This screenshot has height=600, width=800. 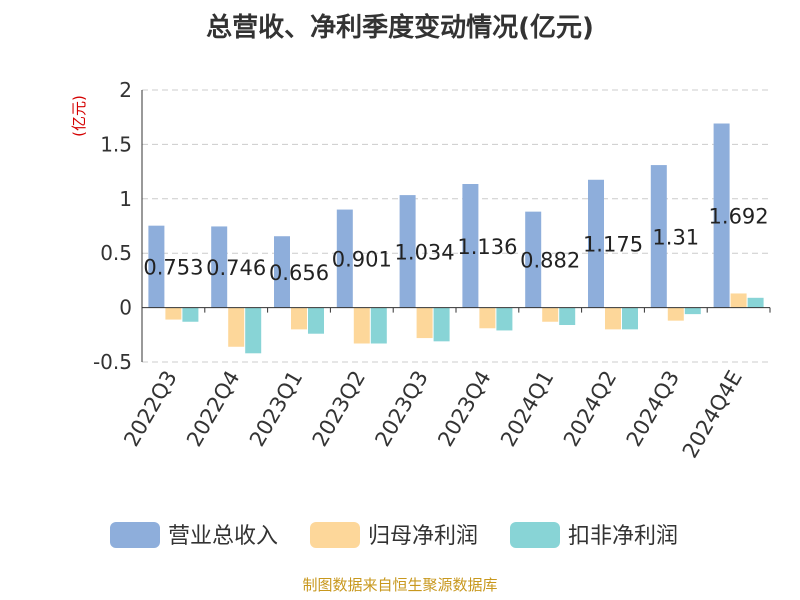 What do you see at coordinates (613, 245) in the screenshot?
I see `data-label: 1.175` at bounding box center [613, 245].